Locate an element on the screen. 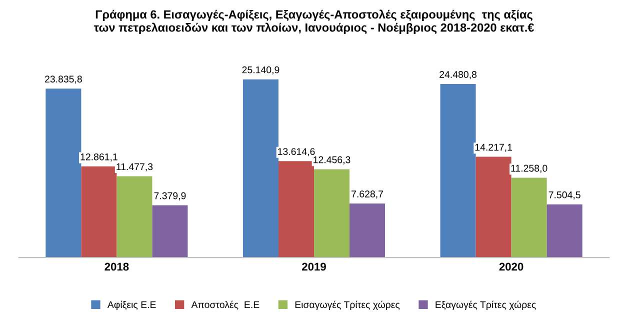  data-label: 7.628,7 is located at coordinates (368, 194).